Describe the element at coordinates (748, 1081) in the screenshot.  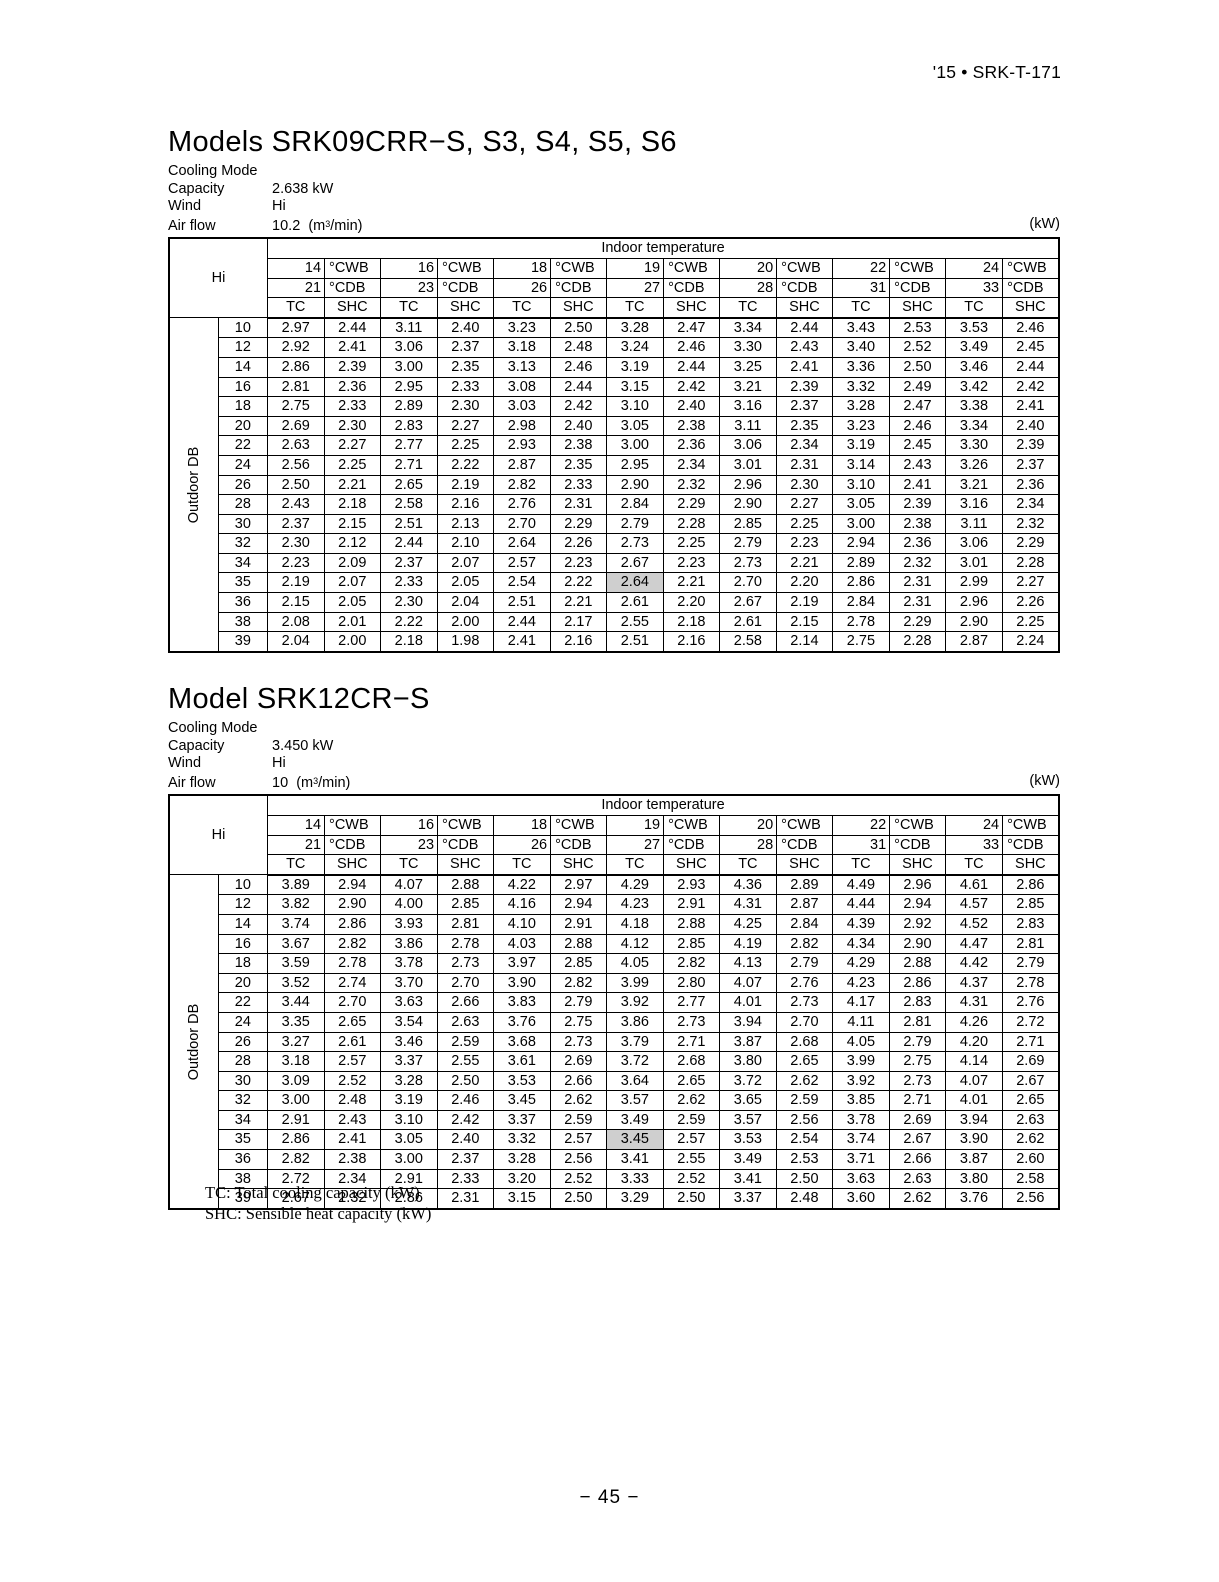
I see `capacity-cell: 3.72` at that location.